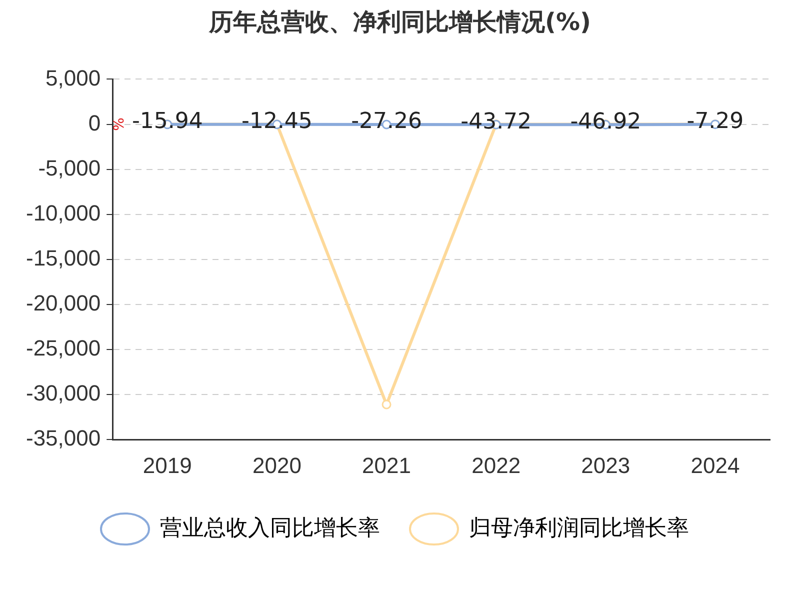 The height and width of the screenshot is (600, 800). I want to click on data-label: -27.26, so click(386, 121).